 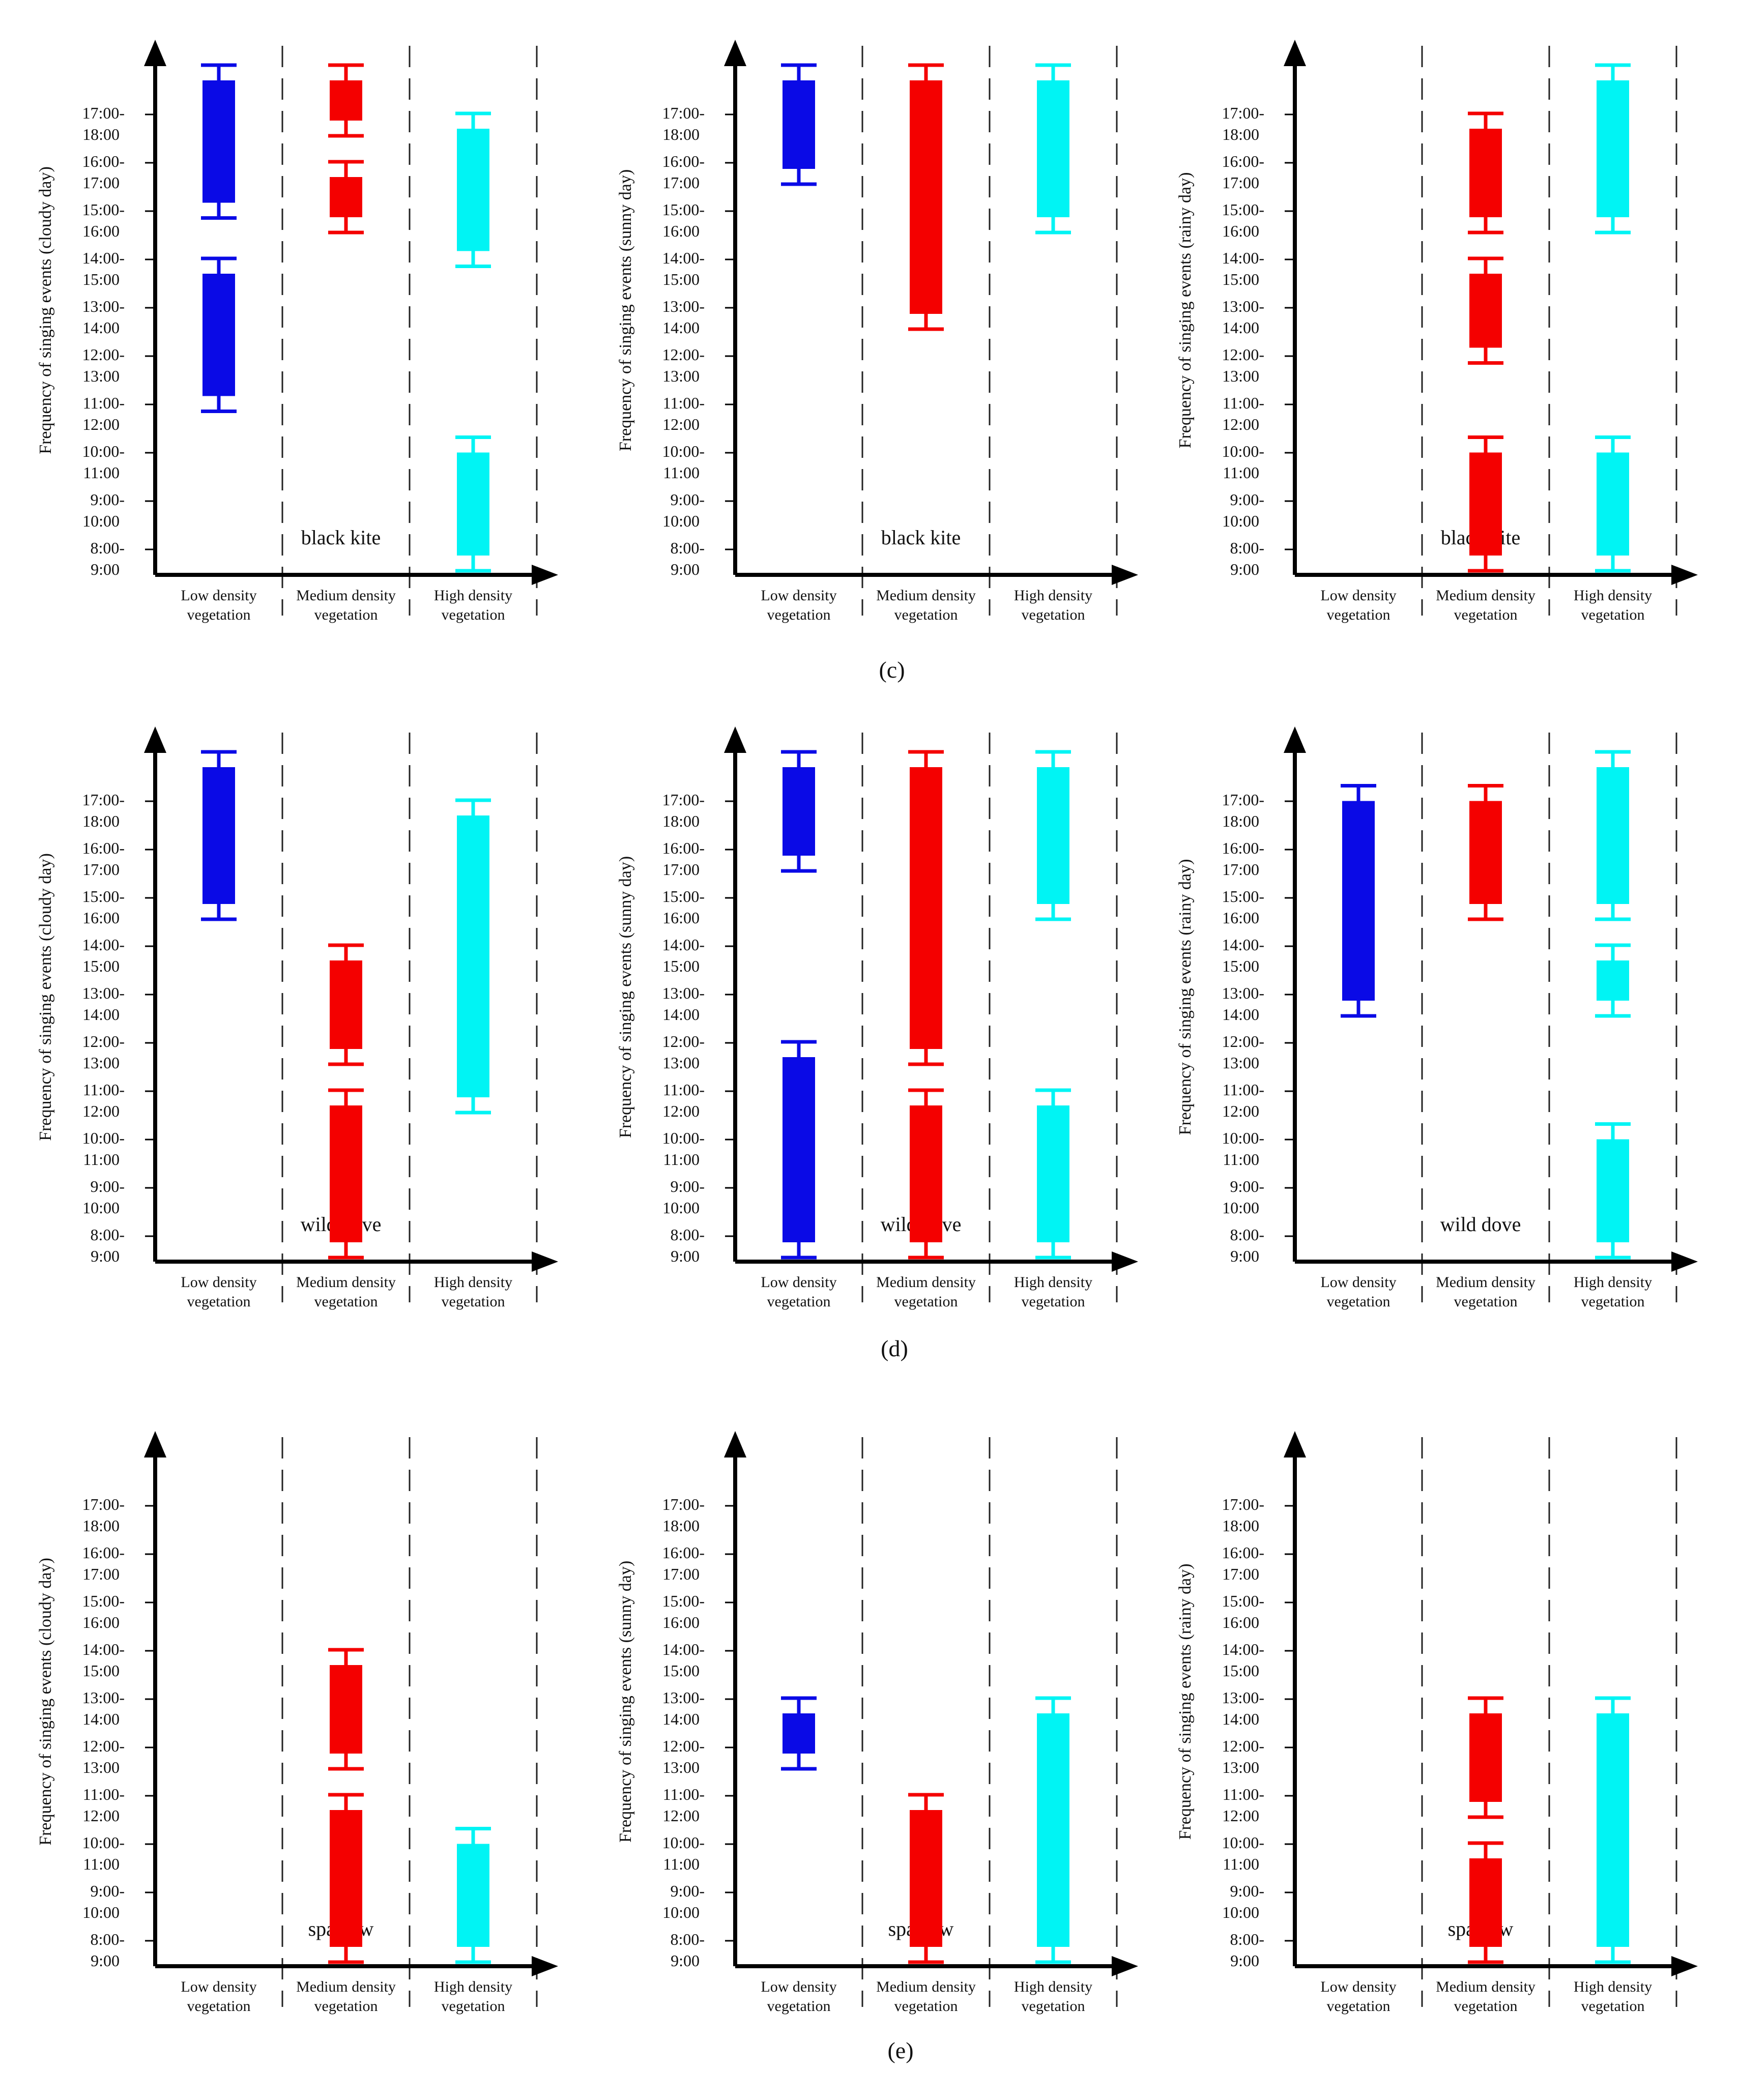 I want to click on x-axis-arrow, so click(x=1684, y=1261).